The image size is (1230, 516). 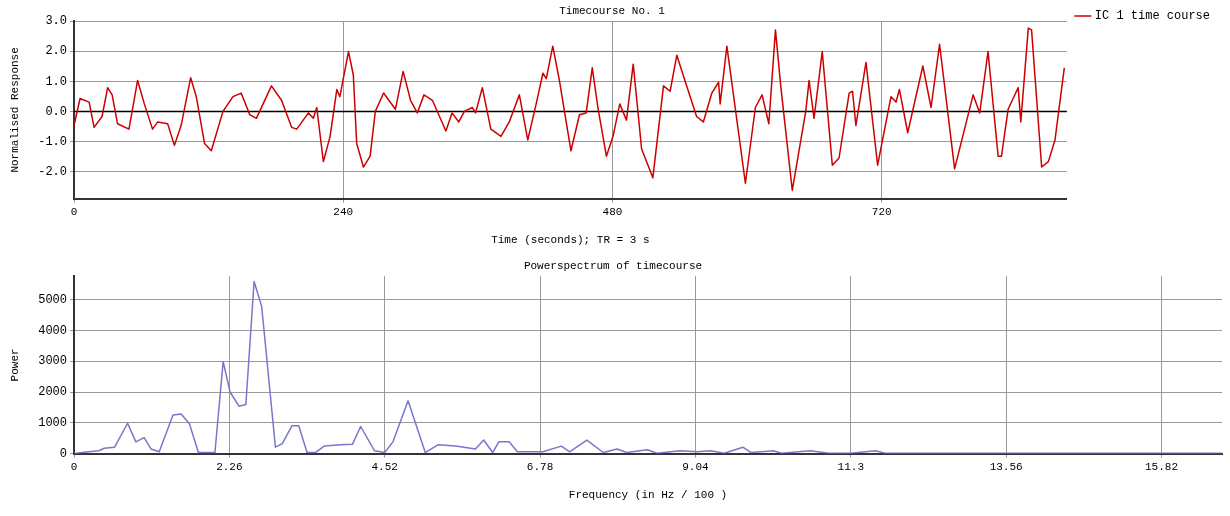 I want to click on y-tick-label: 3000, so click(x=52, y=361).